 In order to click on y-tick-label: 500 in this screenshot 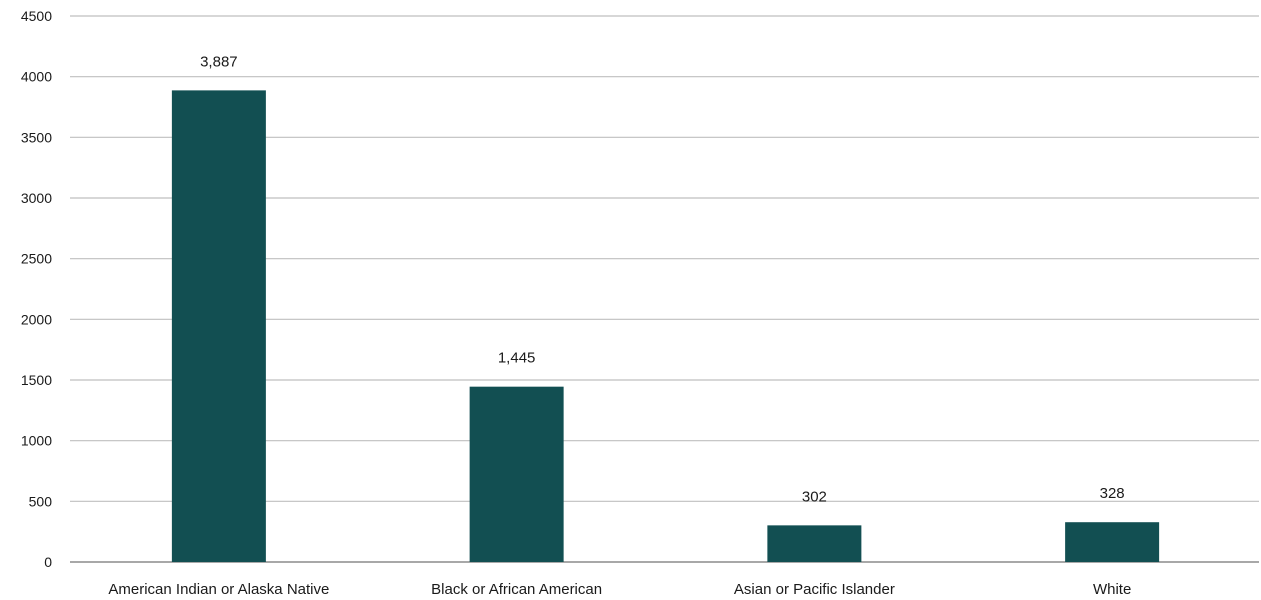, I will do `click(41, 501)`.